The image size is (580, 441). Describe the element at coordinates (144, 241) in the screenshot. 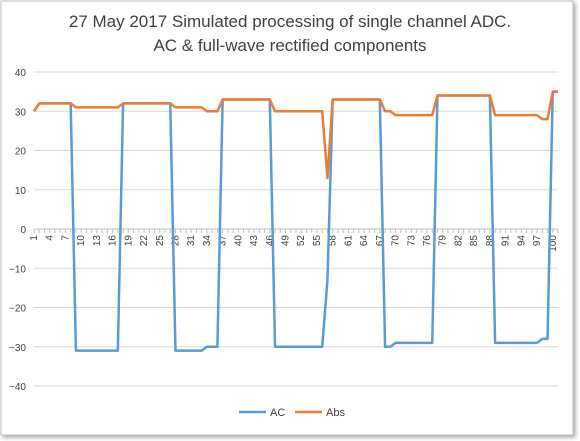

I see `x-tick-label: 22` at that location.